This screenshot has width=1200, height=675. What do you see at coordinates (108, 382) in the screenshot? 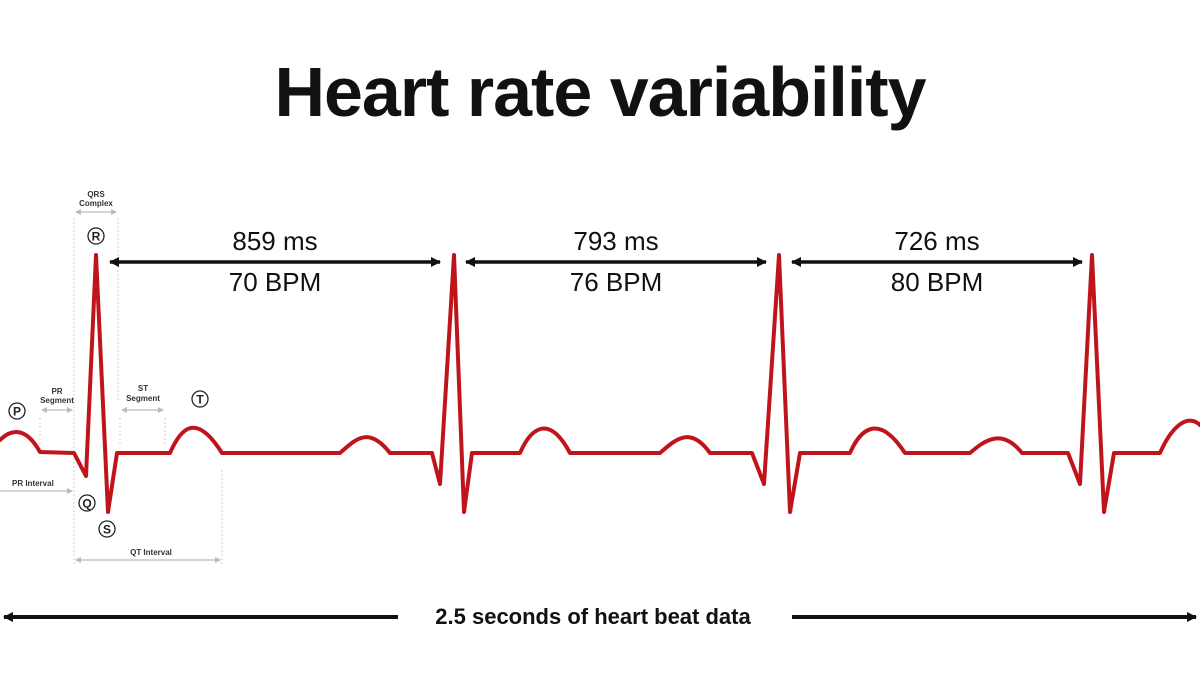
I see `wave-letters: P R T Q S` at bounding box center [108, 382].